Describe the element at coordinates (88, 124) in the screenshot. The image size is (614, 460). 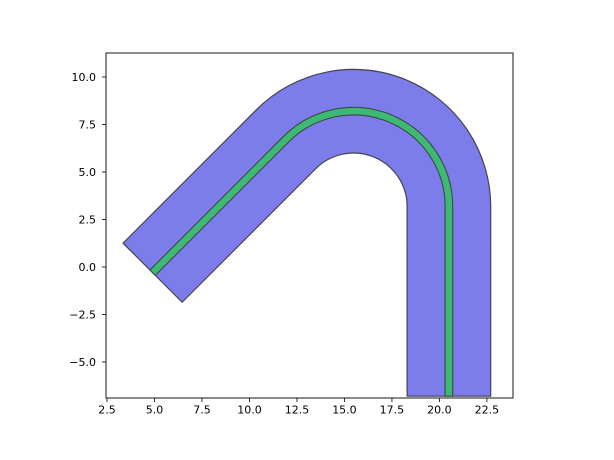
I see `y-tick-label: 7.5` at that location.